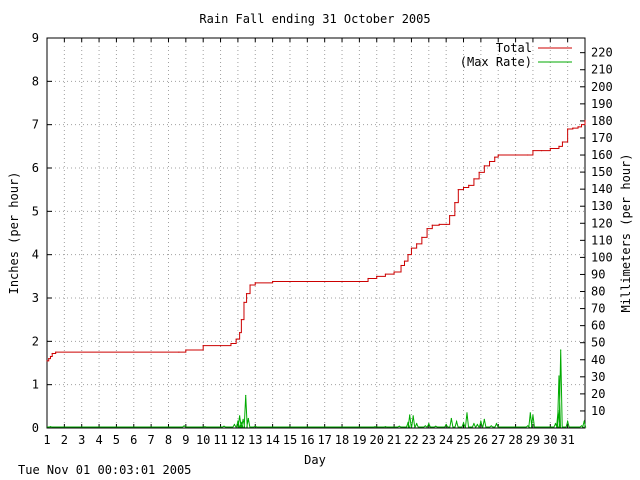 The width and height of the screenshot is (640, 480). What do you see at coordinates (481, 440) in the screenshot?
I see `x-tick-label: 26` at bounding box center [481, 440].